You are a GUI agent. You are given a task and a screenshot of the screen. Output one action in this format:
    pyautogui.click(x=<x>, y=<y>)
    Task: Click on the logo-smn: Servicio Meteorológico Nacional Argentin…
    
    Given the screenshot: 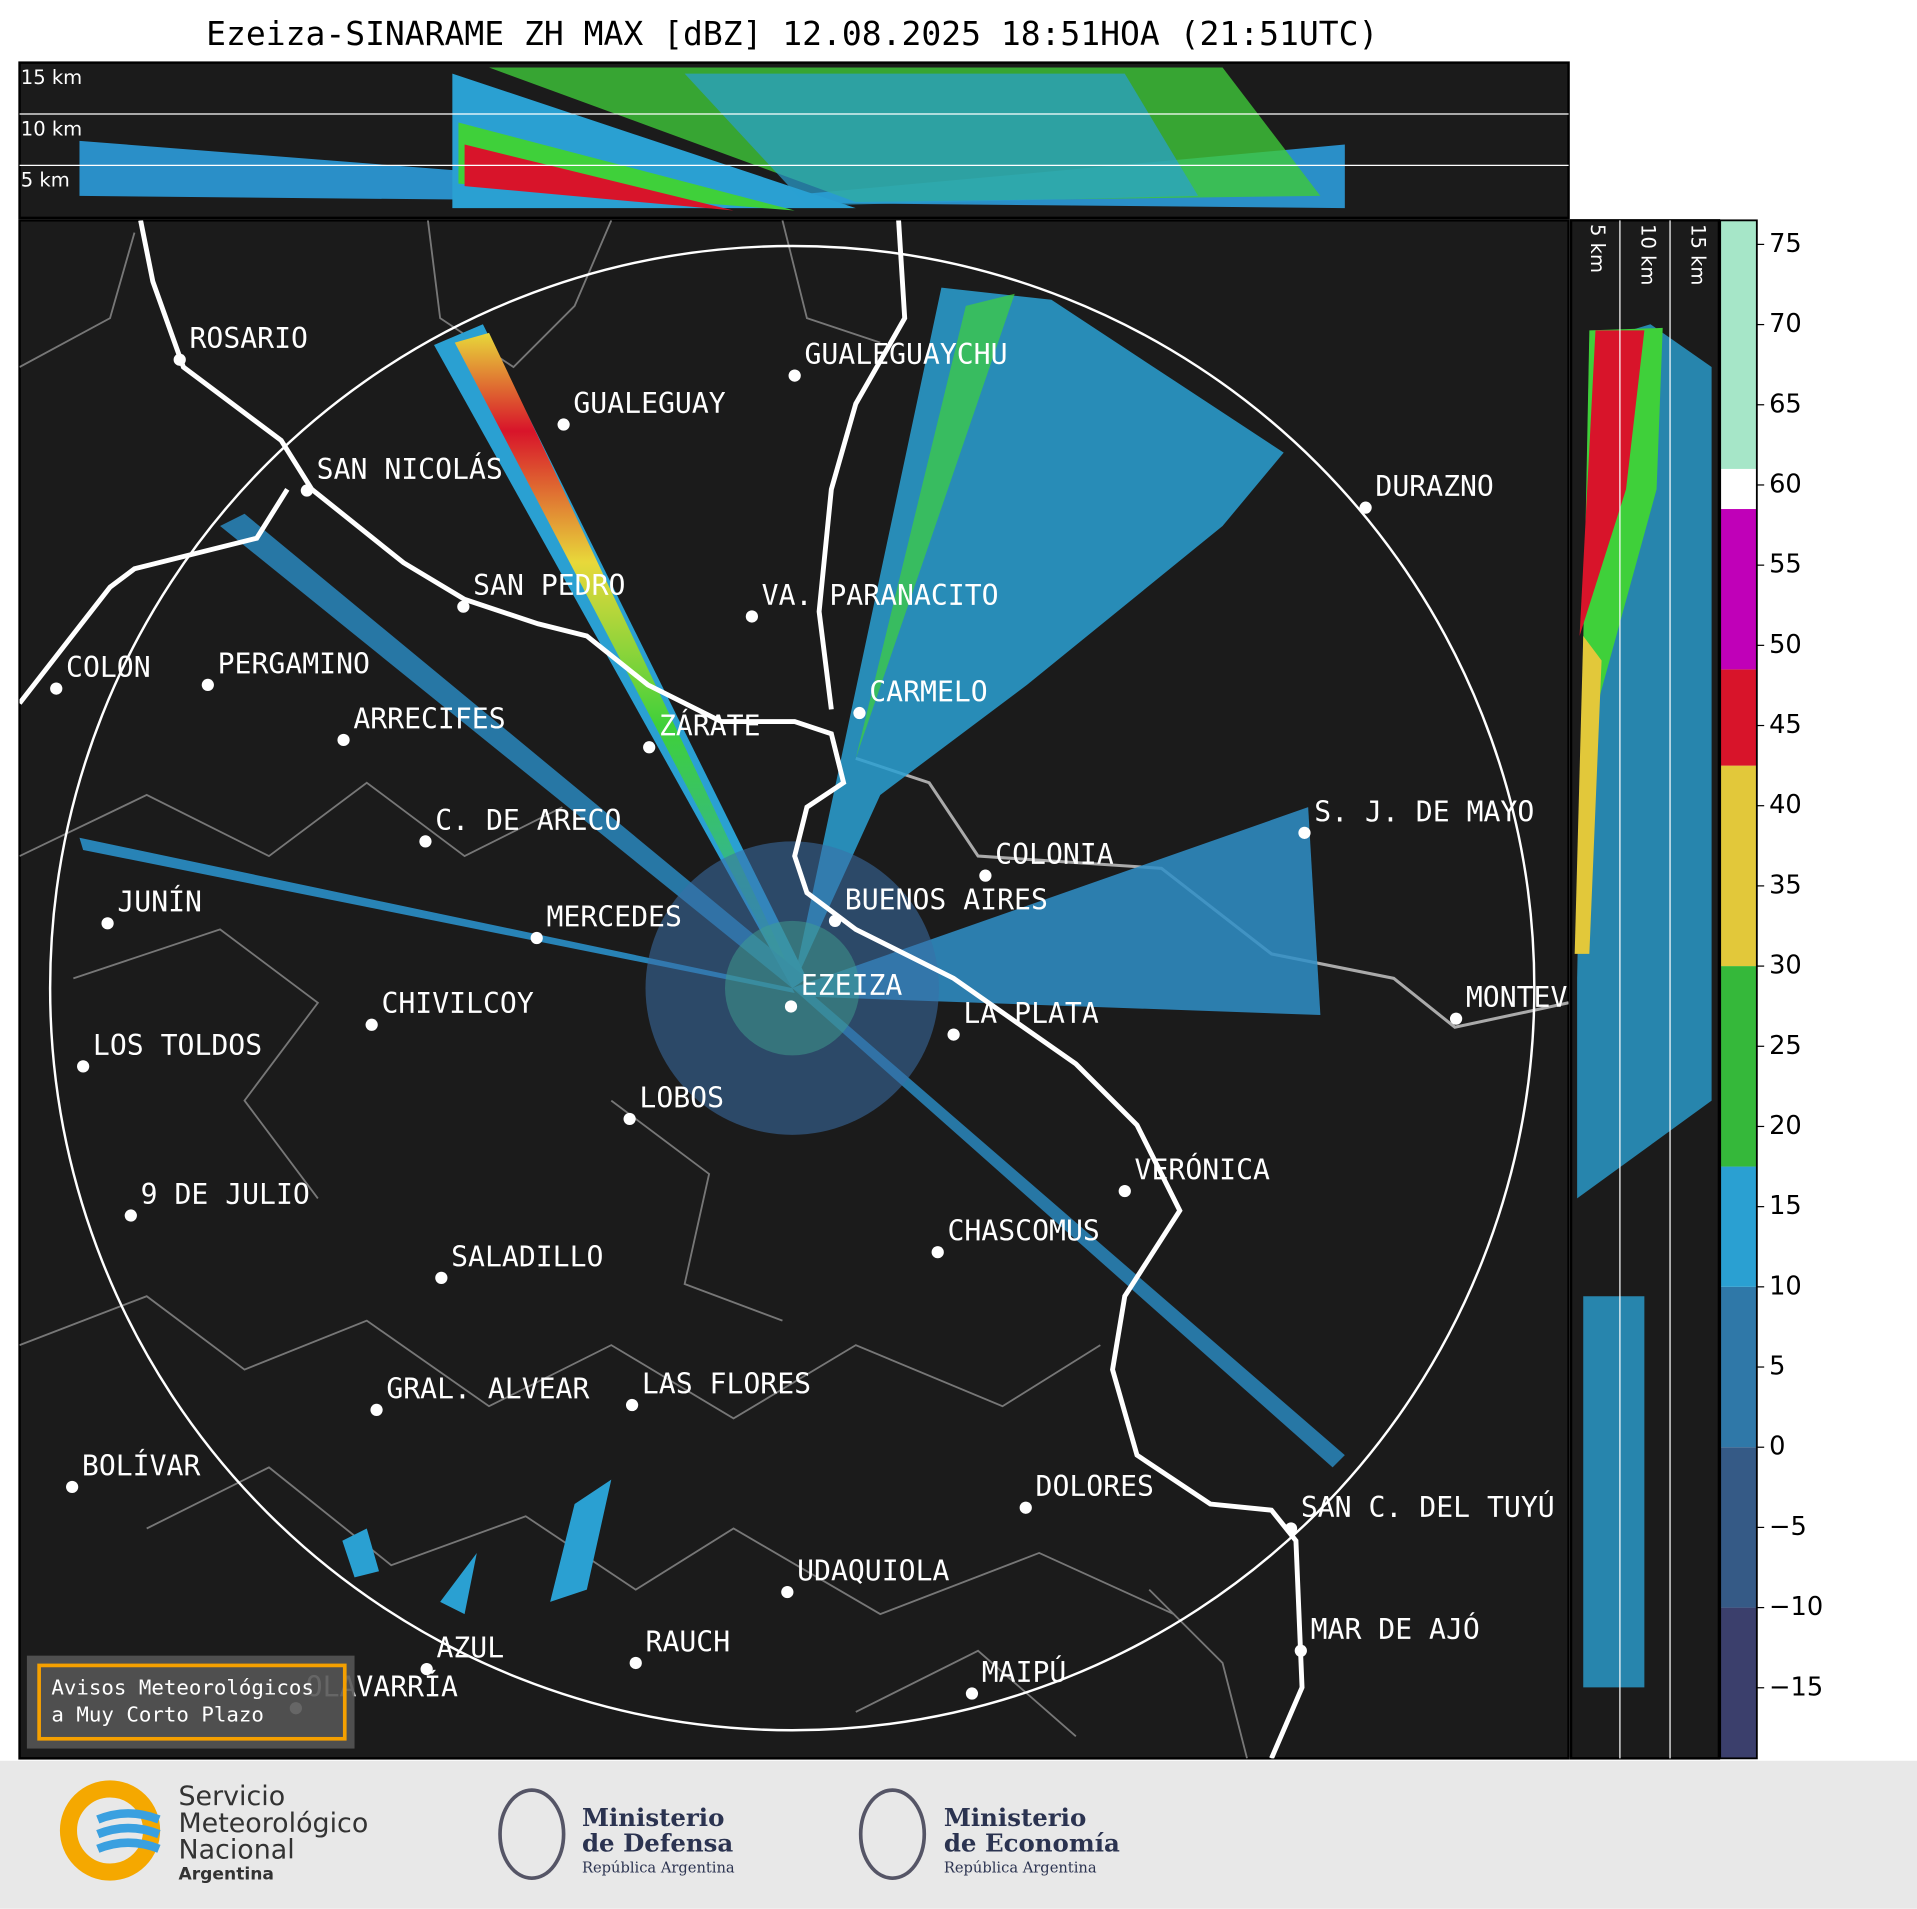 What is the action you would take?
    pyautogui.click(x=213, y=1832)
    